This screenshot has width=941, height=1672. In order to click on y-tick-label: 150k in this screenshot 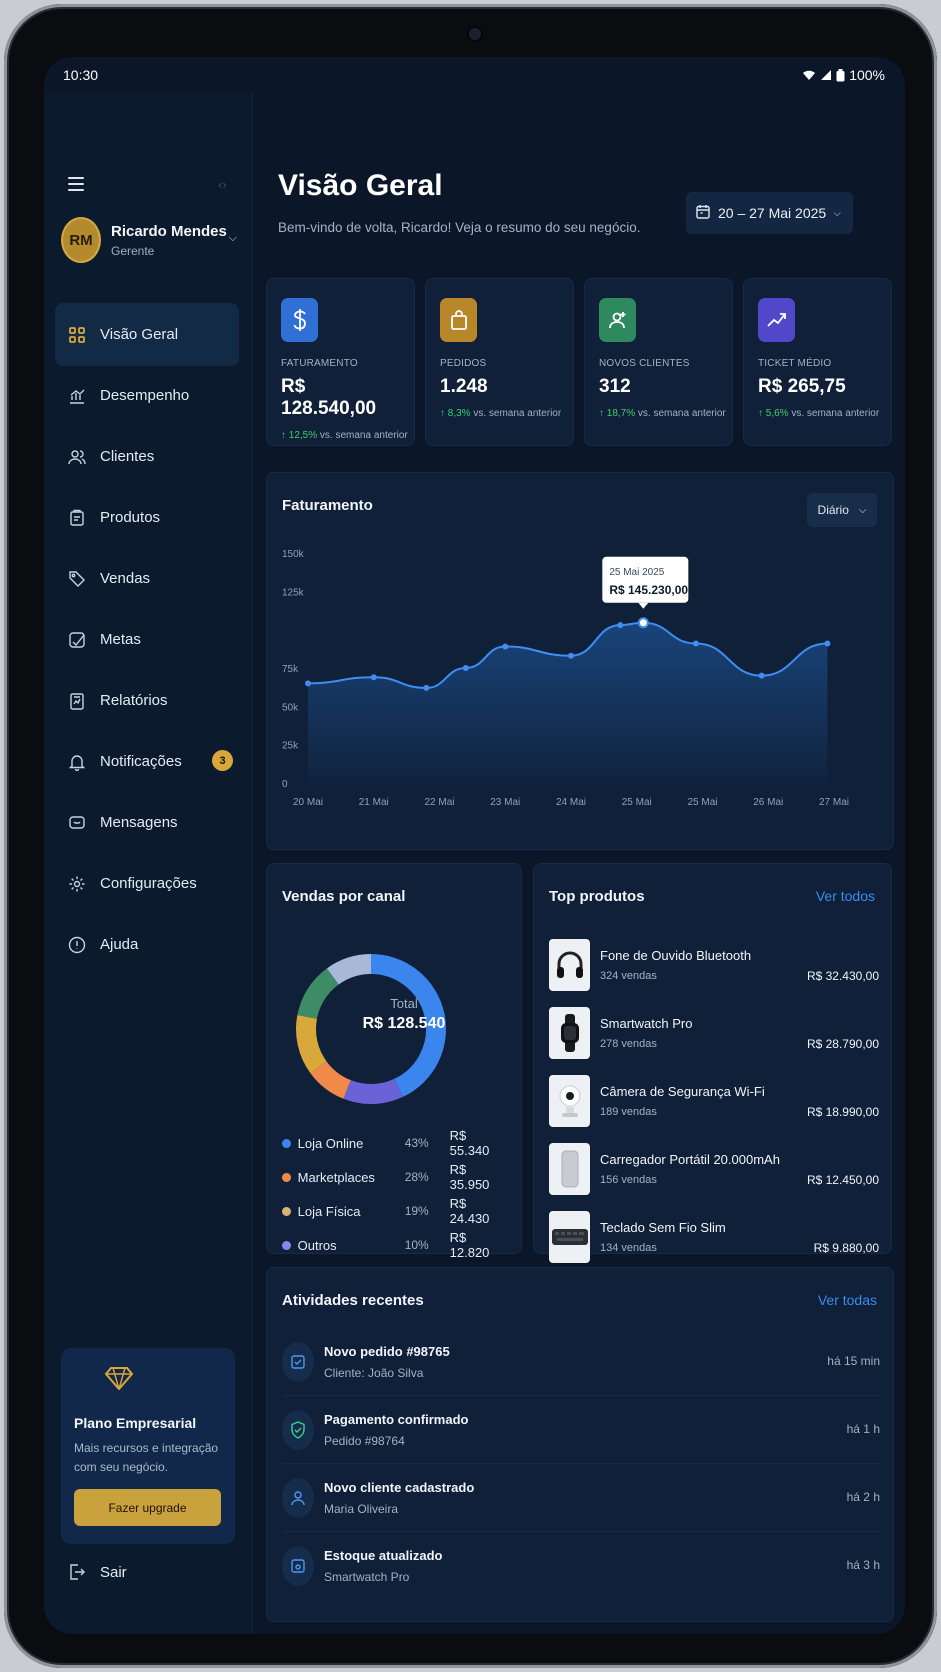, I will do `click(293, 554)`.